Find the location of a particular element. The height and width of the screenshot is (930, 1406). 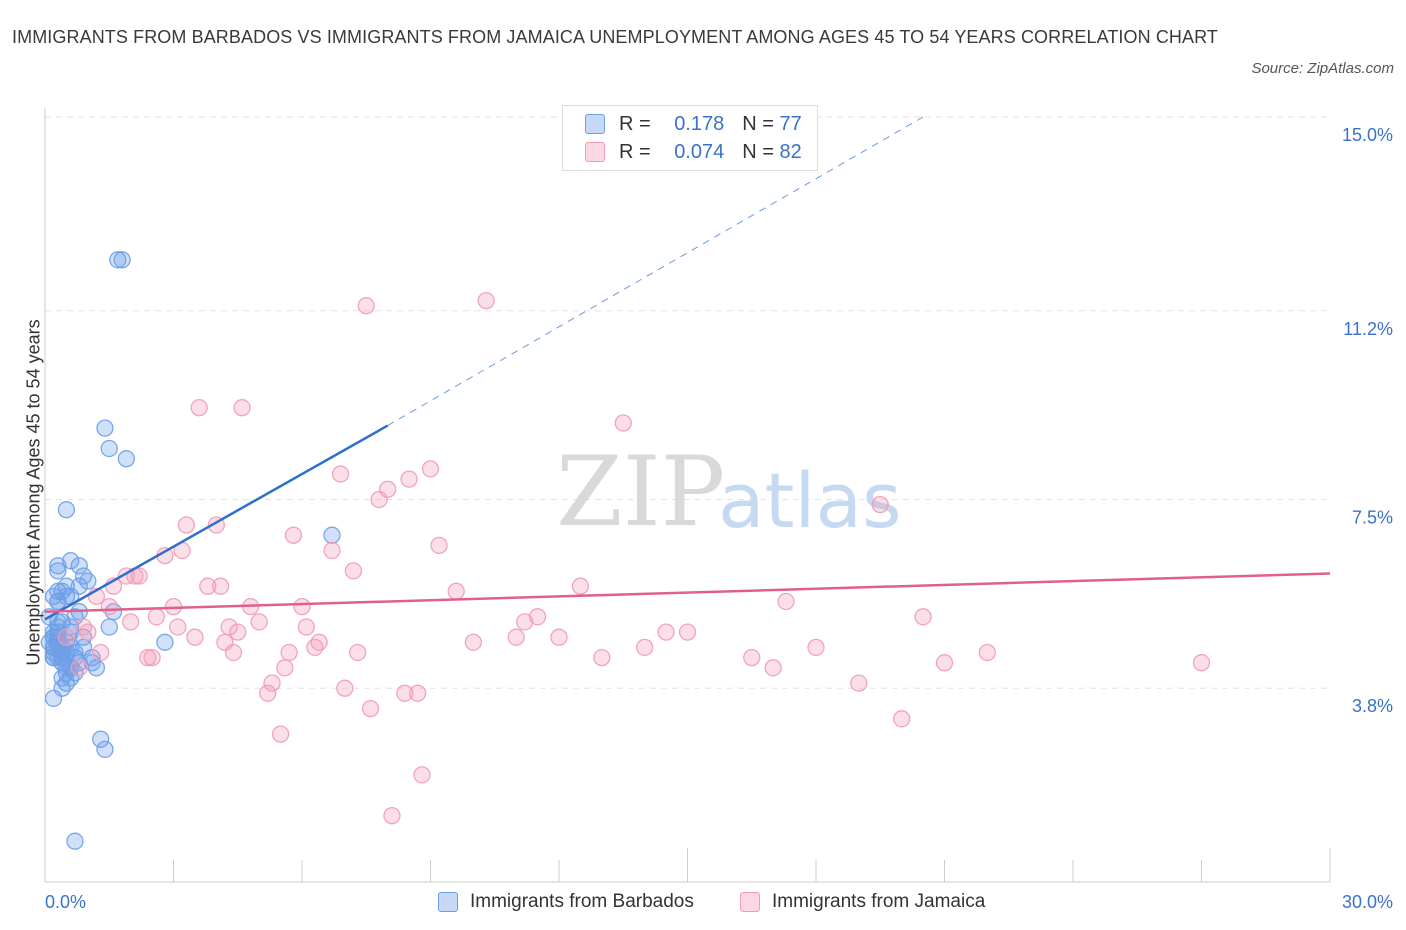

bottom-legend-barbados: Immigrants from Barbados is located at coordinates (566, 902).